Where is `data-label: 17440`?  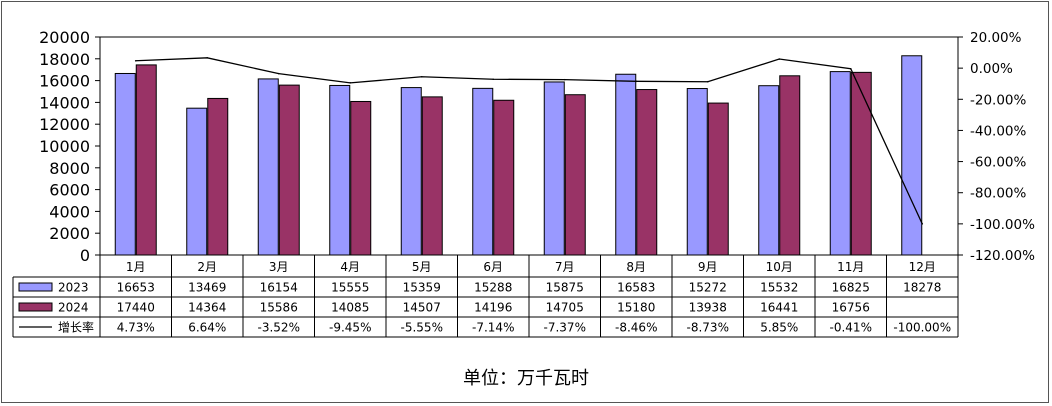 data-label: 17440 is located at coordinates (136, 308).